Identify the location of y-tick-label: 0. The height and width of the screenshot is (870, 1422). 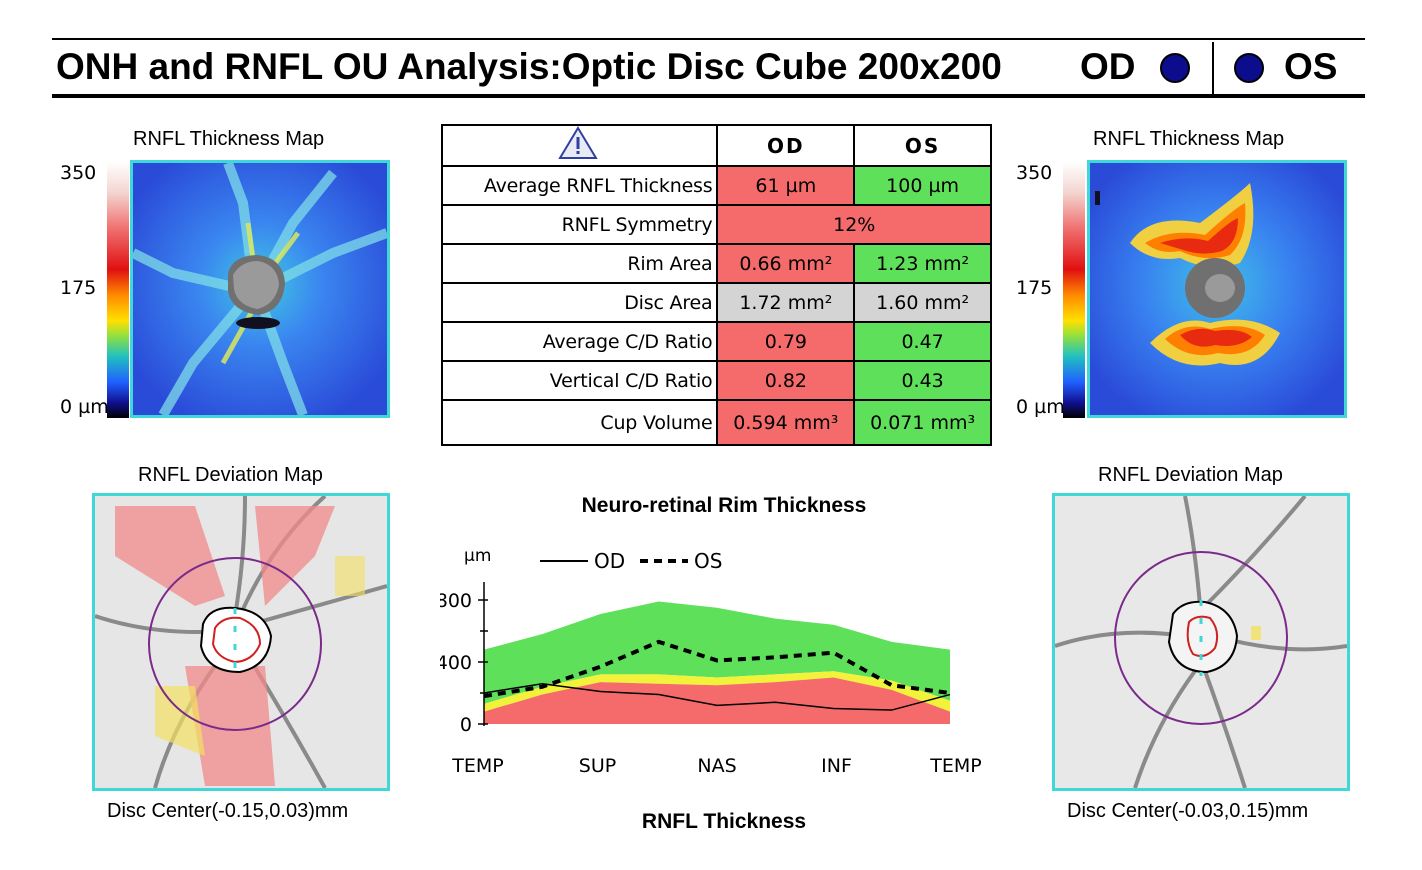
(466, 725).